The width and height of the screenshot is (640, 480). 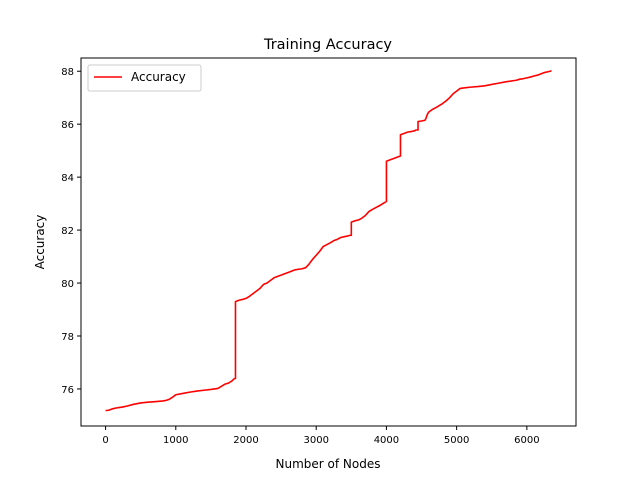 What do you see at coordinates (67, 231) in the screenshot?
I see `y-tick-label: 82` at bounding box center [67, 231].